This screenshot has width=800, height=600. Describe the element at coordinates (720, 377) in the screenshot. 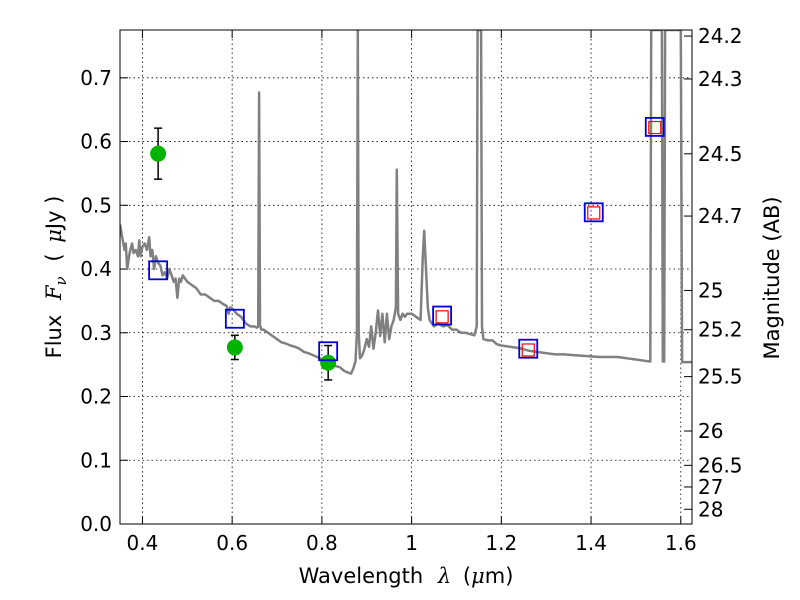

I see `magnitude-tick-label: 25.5` at that location.